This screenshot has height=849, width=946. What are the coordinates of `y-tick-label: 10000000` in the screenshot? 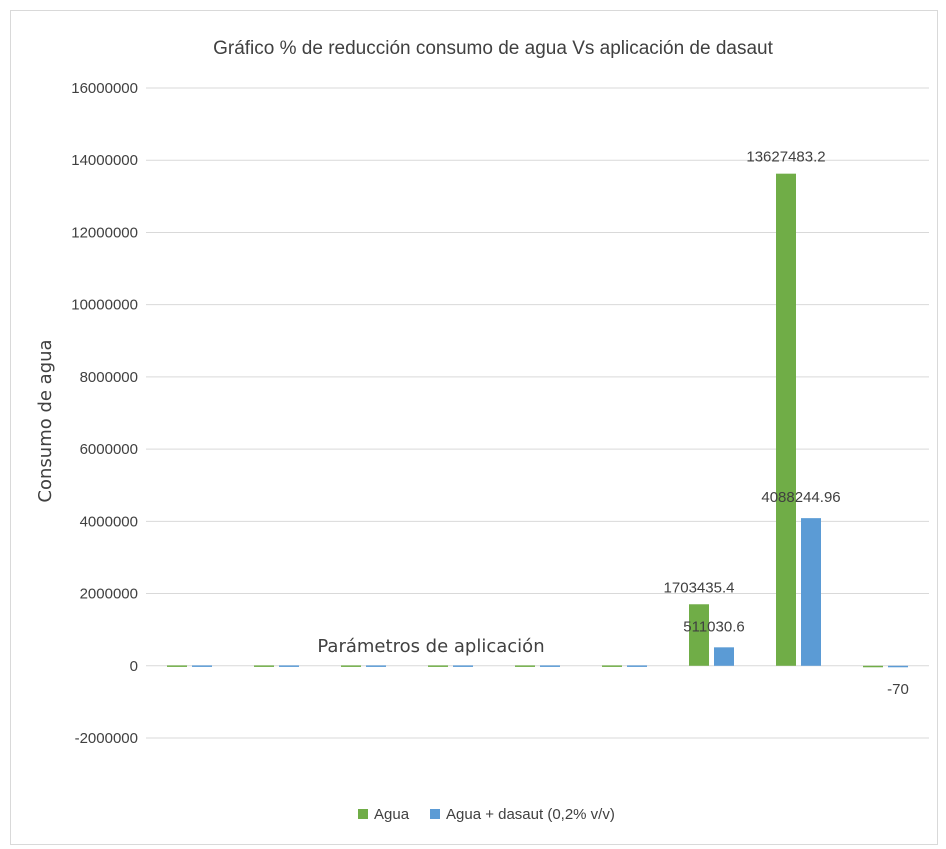 It's located at (104, 305).